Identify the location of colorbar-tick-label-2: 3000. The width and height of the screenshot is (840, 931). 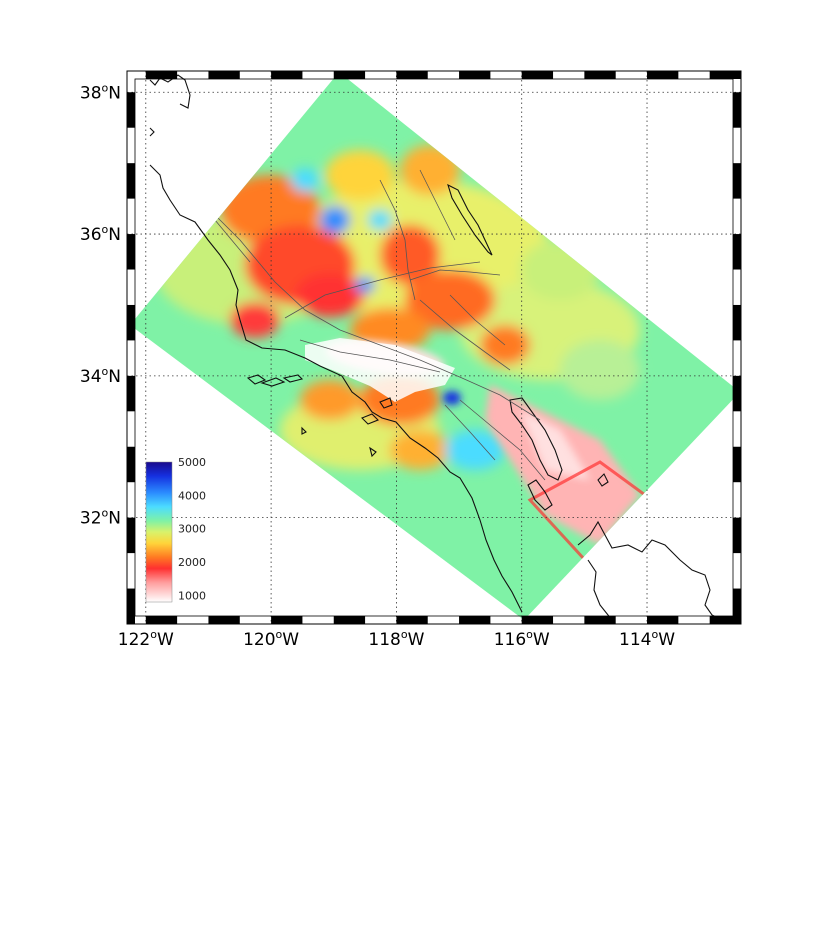
(192, 529).